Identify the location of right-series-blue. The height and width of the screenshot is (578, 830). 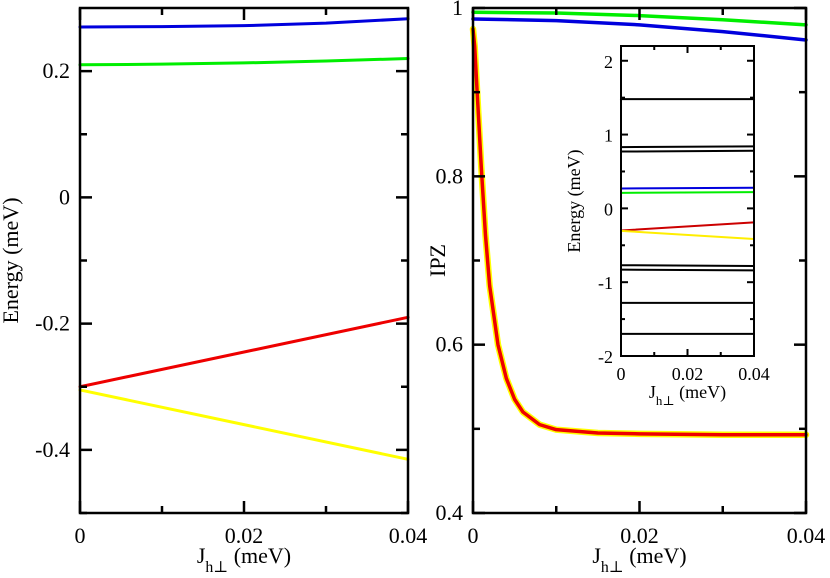
(639, 29).